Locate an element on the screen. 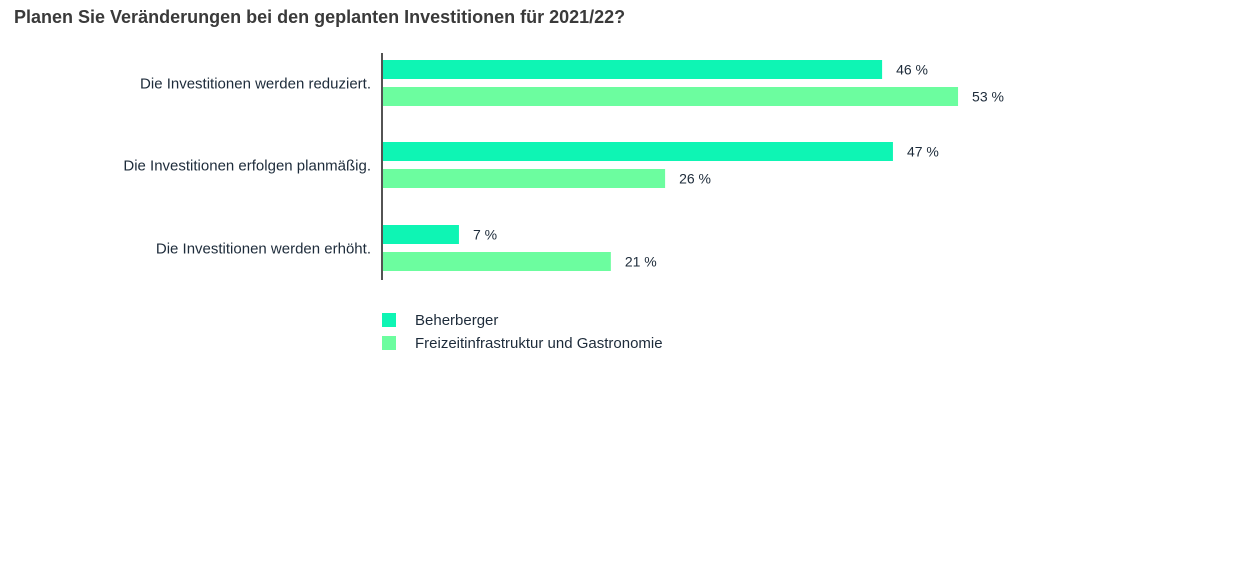 The height and width of the screenshot is (571, 1255). value-label-series1-cat2: 47 % is located at coordinates (923, 152).